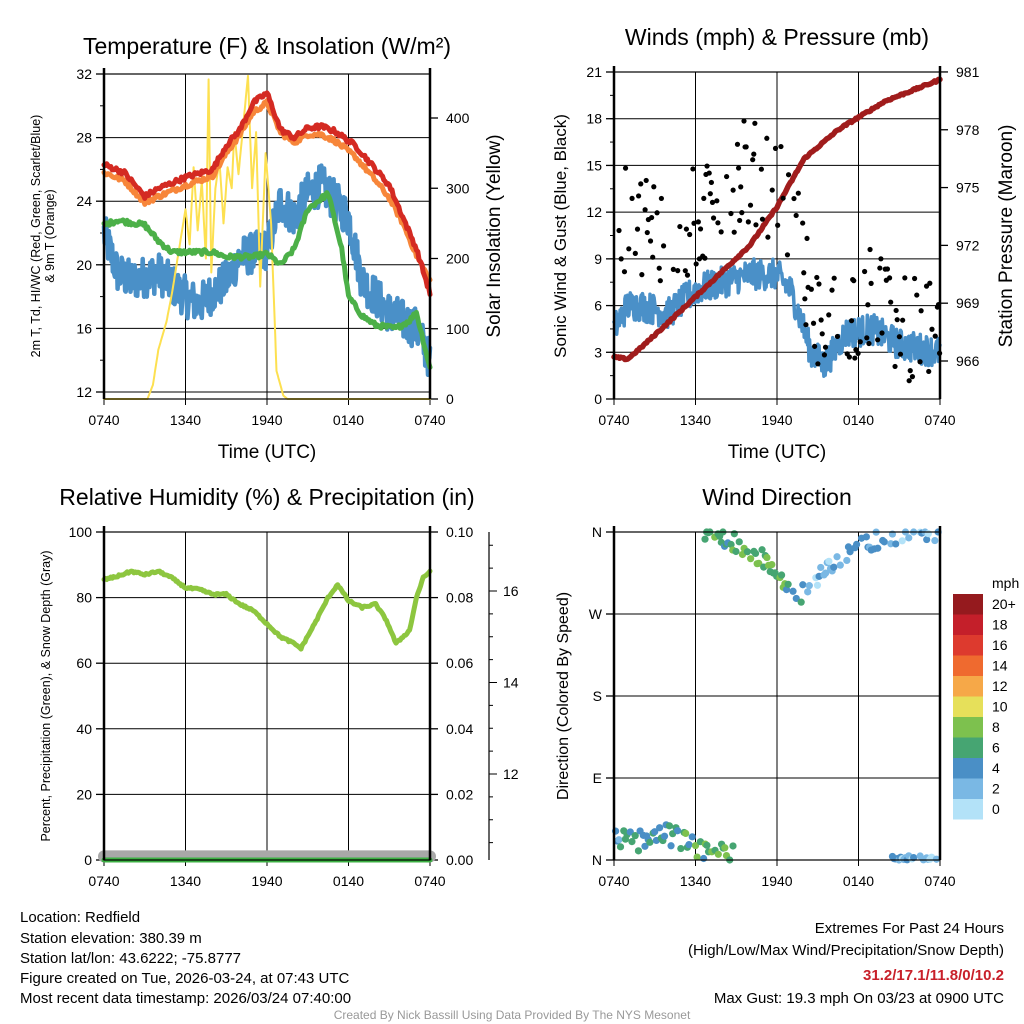 This screenshot has height=1024, width=1024. I want to click on y-right-tick-label: 400, so click(458, 118).